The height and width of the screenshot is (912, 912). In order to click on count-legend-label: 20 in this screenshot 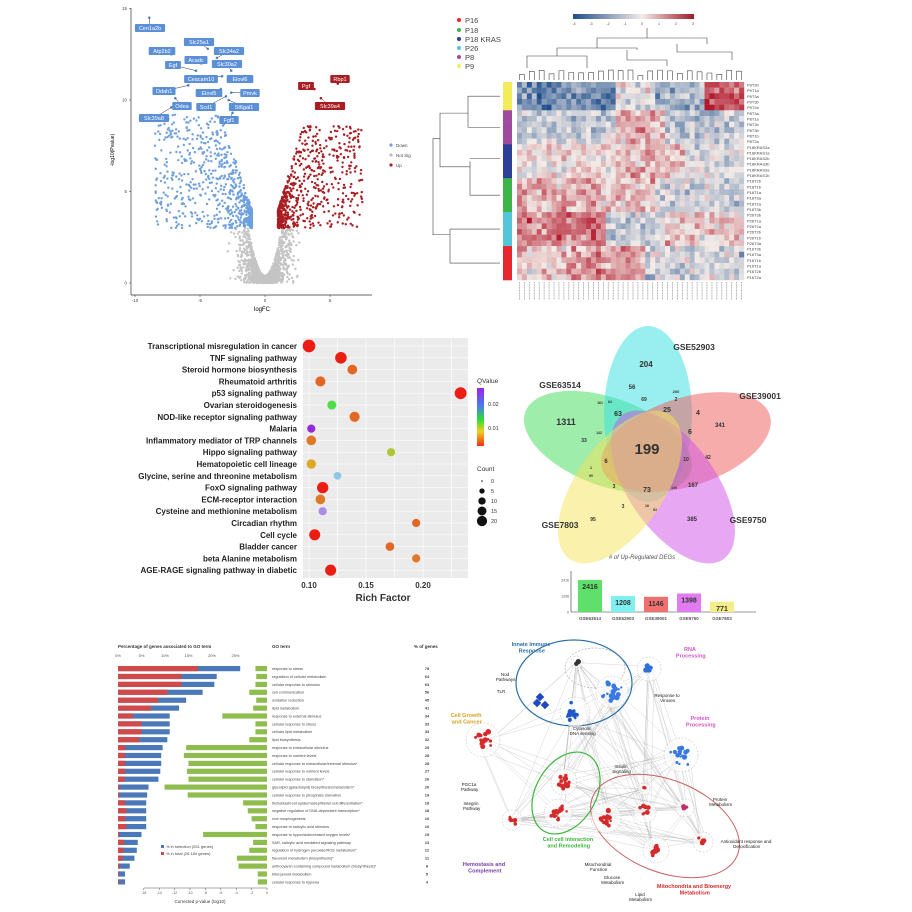, I will do `click(494, 522)`.